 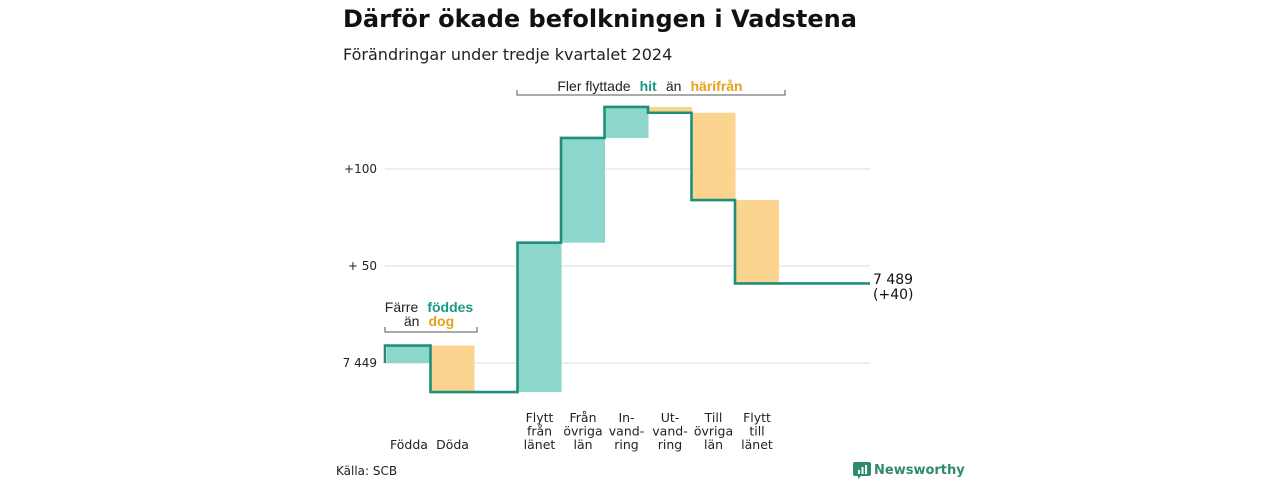 I want to click on births-annotation-line1: Färre föddes, so click(x=429, y=306).